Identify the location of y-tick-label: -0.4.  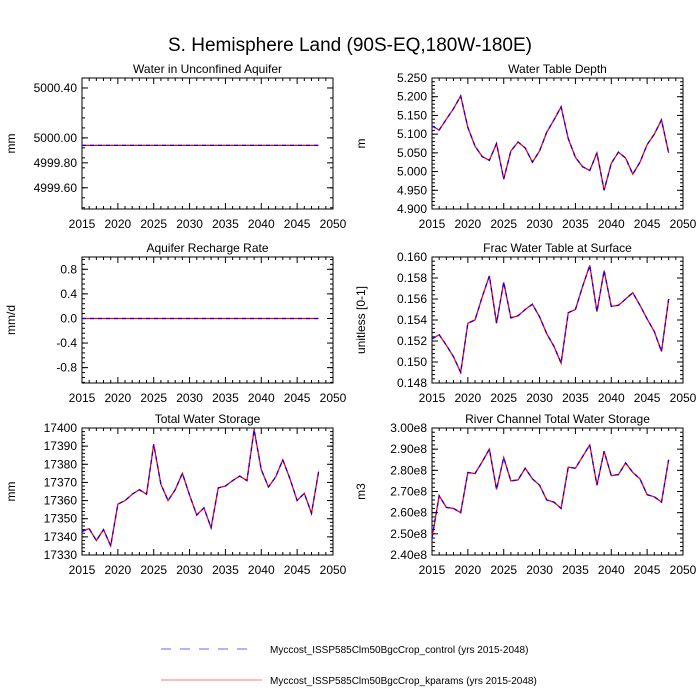
(66, 343).